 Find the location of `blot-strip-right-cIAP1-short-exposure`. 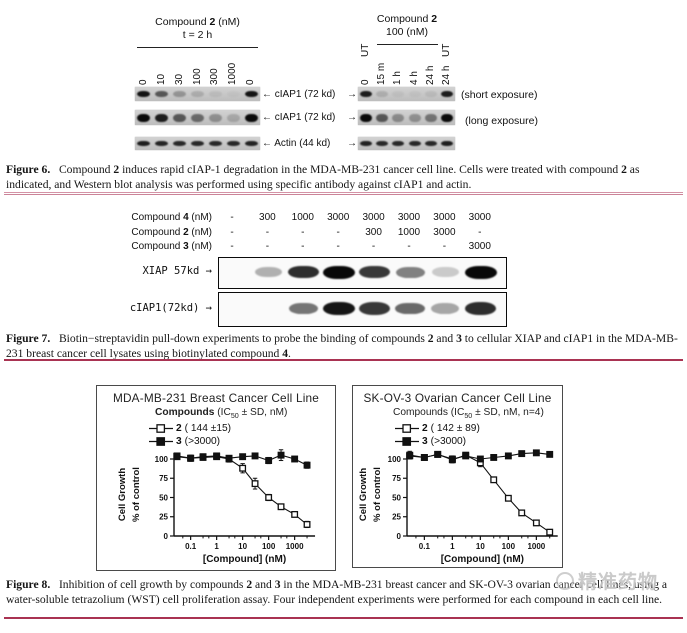

blot-strip-right-cIAP1-short-exposure is located at coordinates (406, 94).